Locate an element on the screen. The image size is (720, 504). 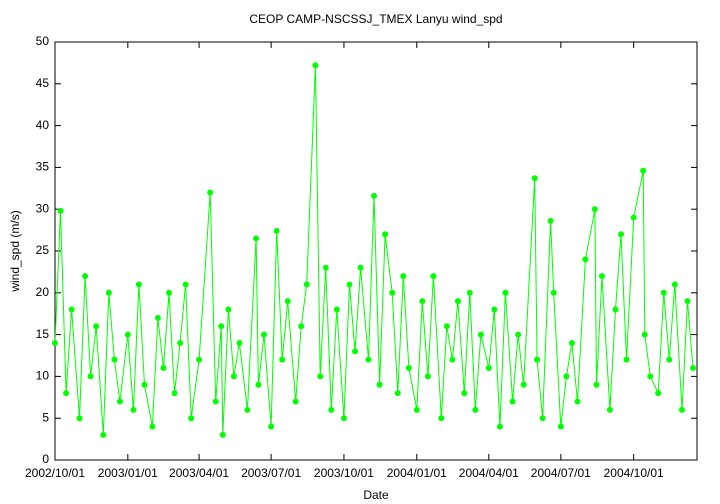
x-tick-label: 2003/04/01 is located at coordinates (199, 473).